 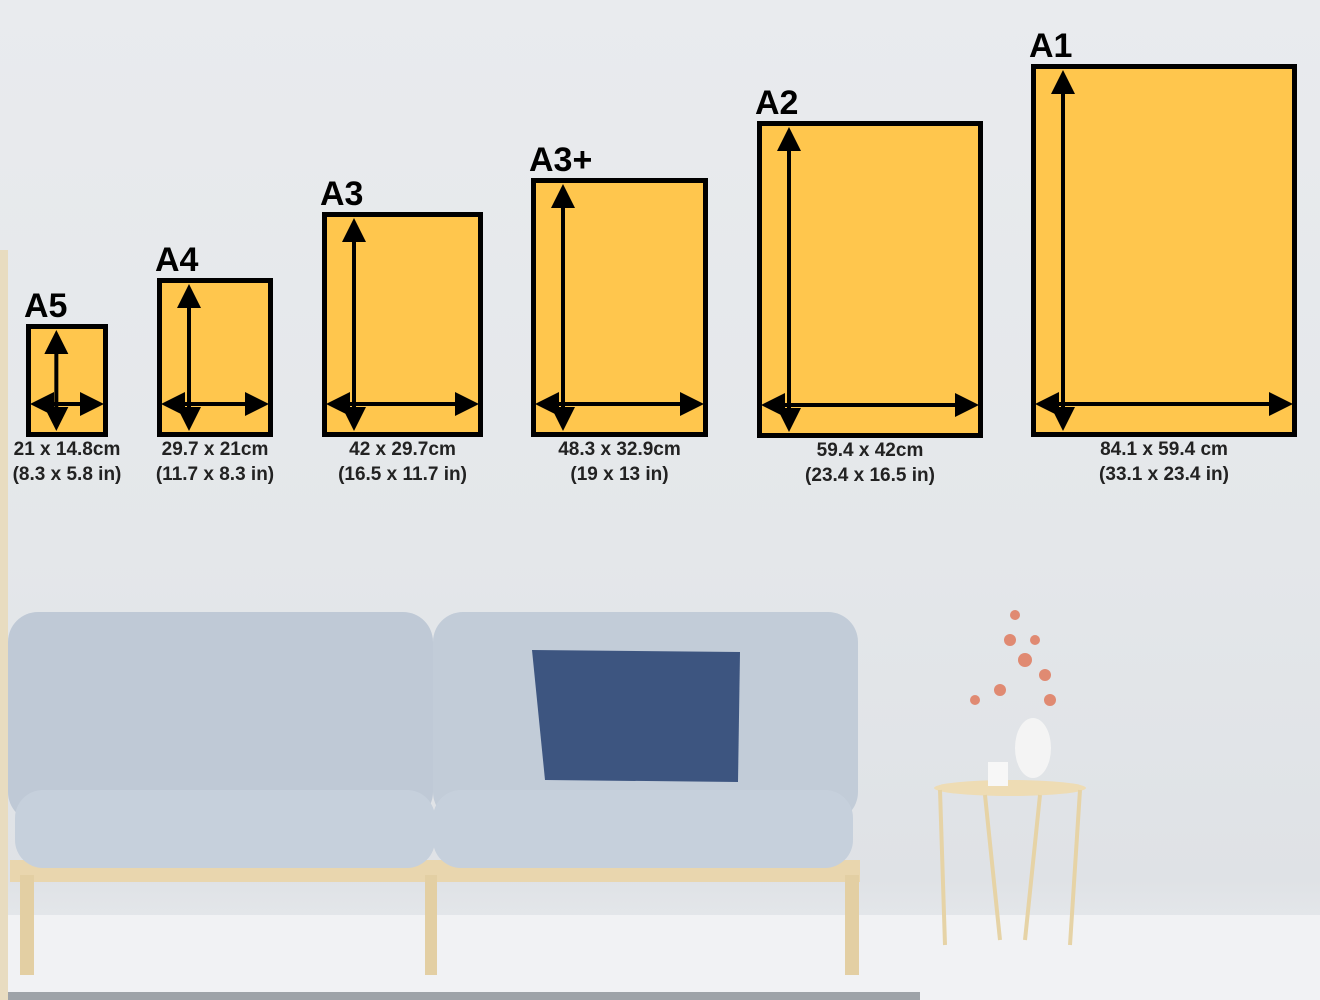 What do you see at coordinates (777, 103) in the screenshot?
I see `size-label: A2` at bounding box center [777, 103].